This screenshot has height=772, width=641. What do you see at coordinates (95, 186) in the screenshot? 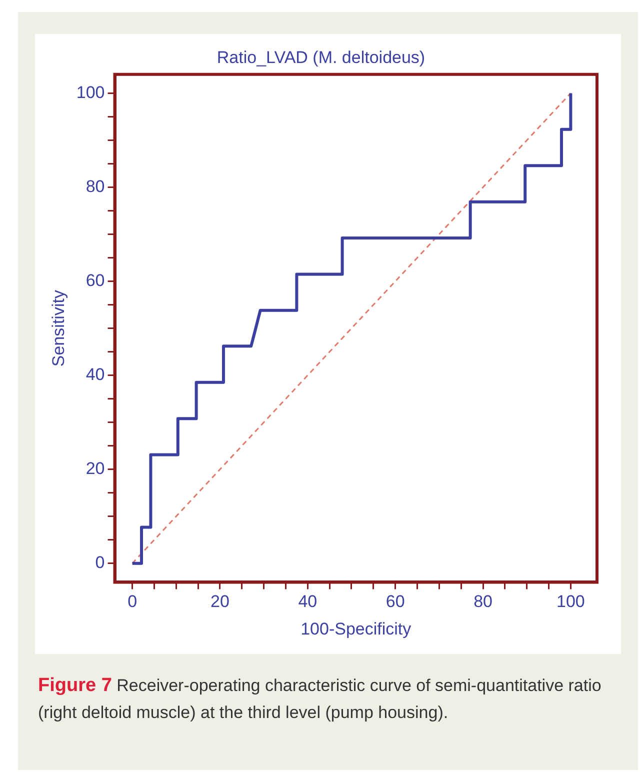
I see `y-tick-label: 80` at bounding box center [95, 186].